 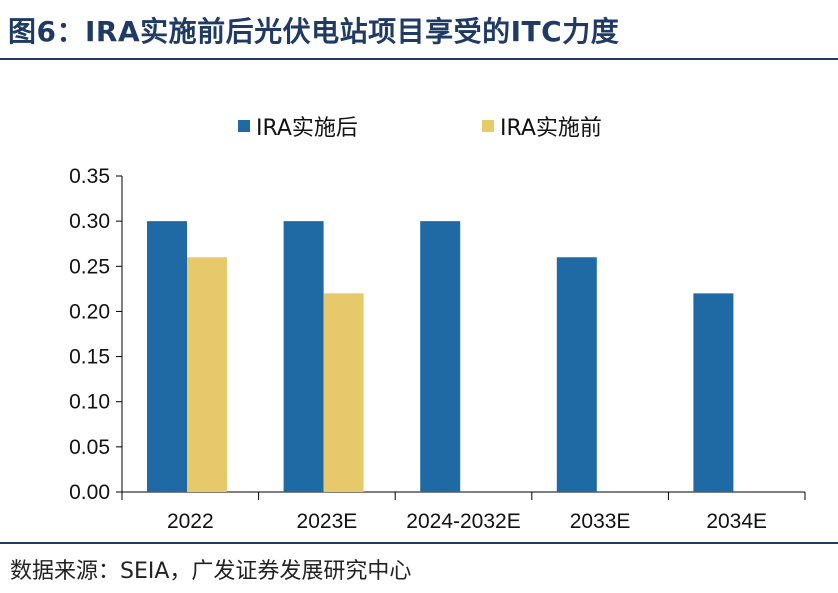 What do you see at coordinates (600, 521) in the screenshot?
I see `x-tick-label: 2033E` at bounding box center [600, 521].